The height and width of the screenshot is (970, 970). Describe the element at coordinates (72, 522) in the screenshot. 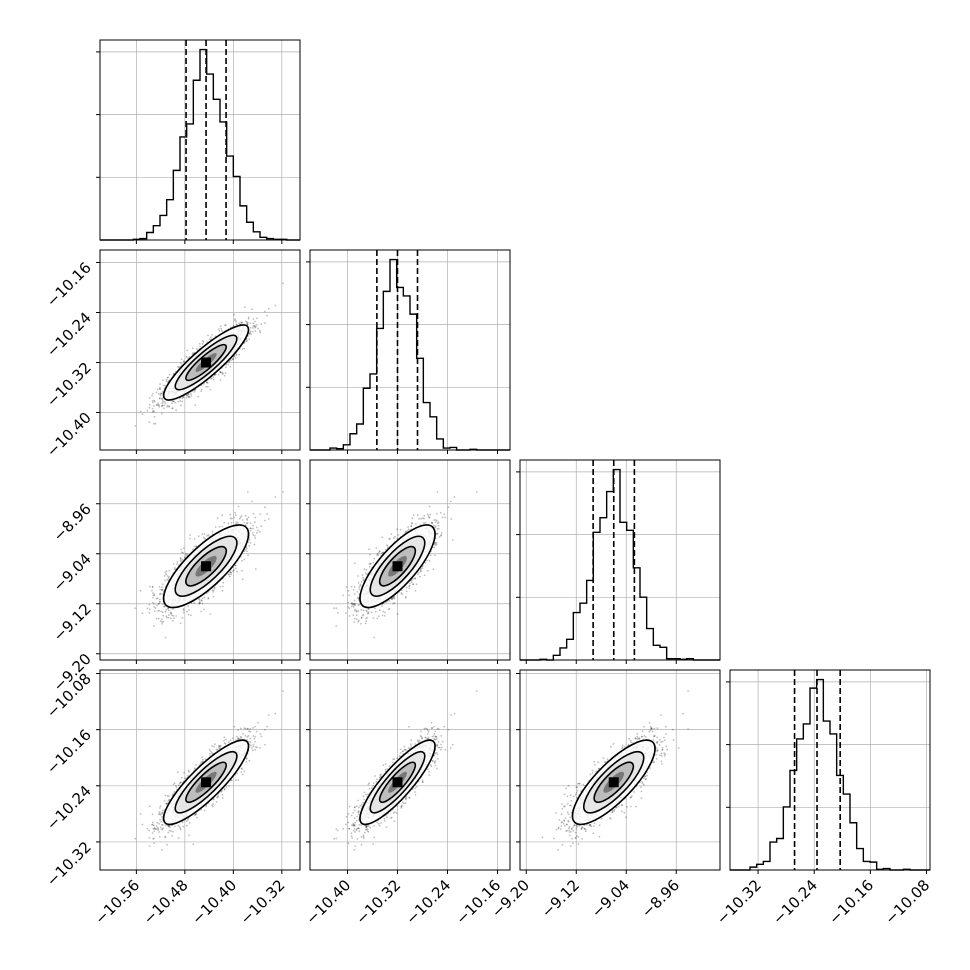

I see `y-tick-label: −8.96` at that location.